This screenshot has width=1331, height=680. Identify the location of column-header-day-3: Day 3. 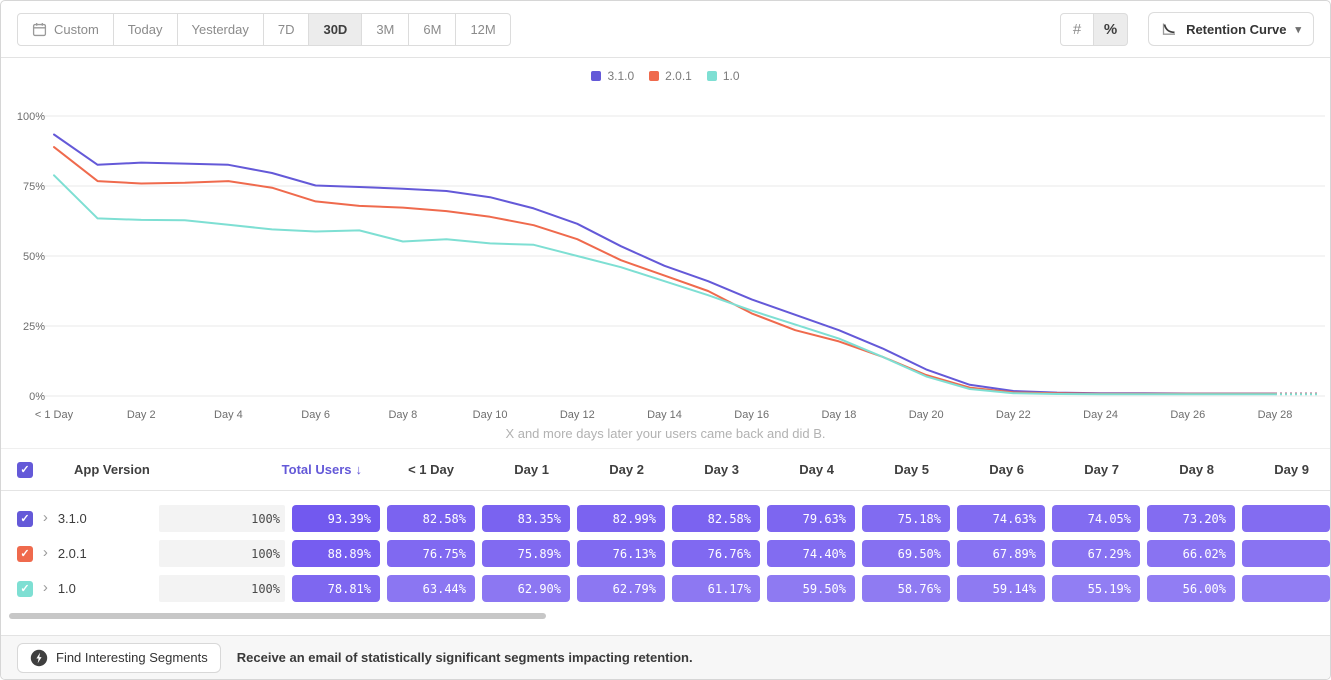
(721, 469).